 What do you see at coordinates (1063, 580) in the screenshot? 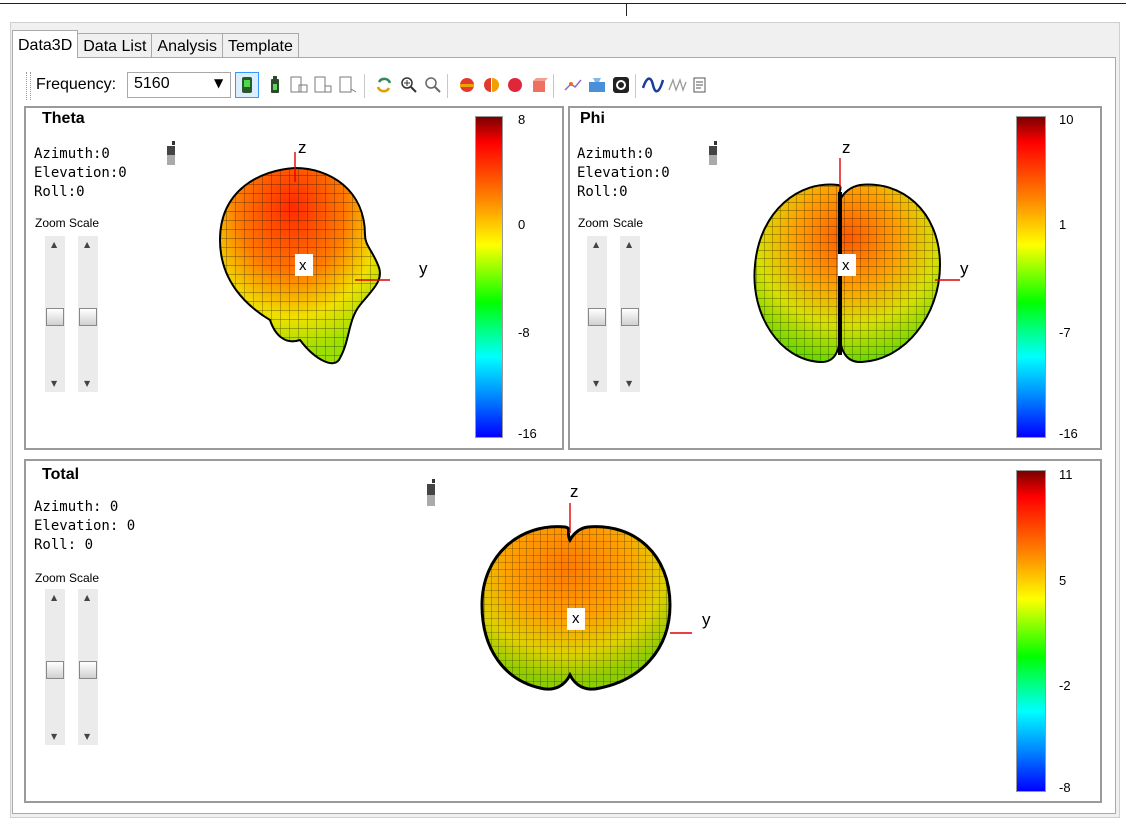
I see `colorbar-tick: 5` at bounding box center [1063, 580].